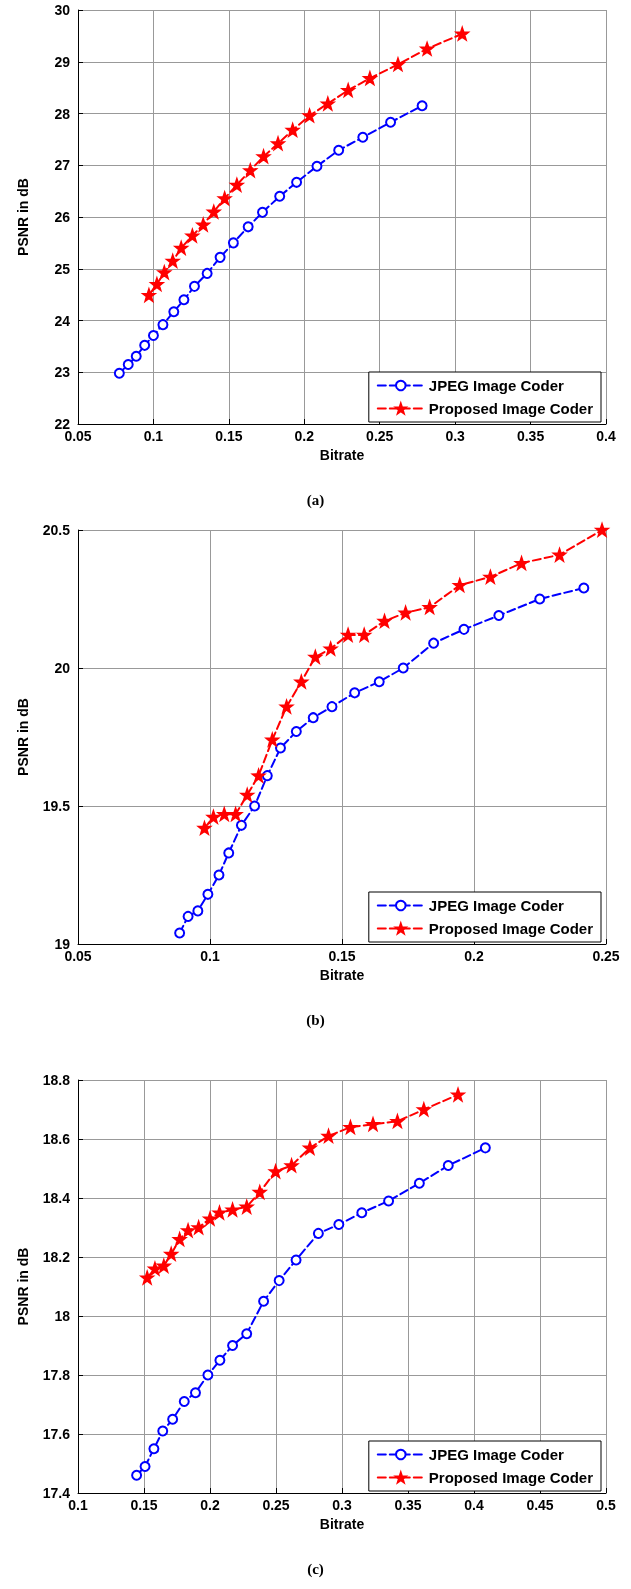 Image resolution: width=631 pixels, height=1589 pixels. I want to click on x-tick-label: 0.4, so click(474, 1505).